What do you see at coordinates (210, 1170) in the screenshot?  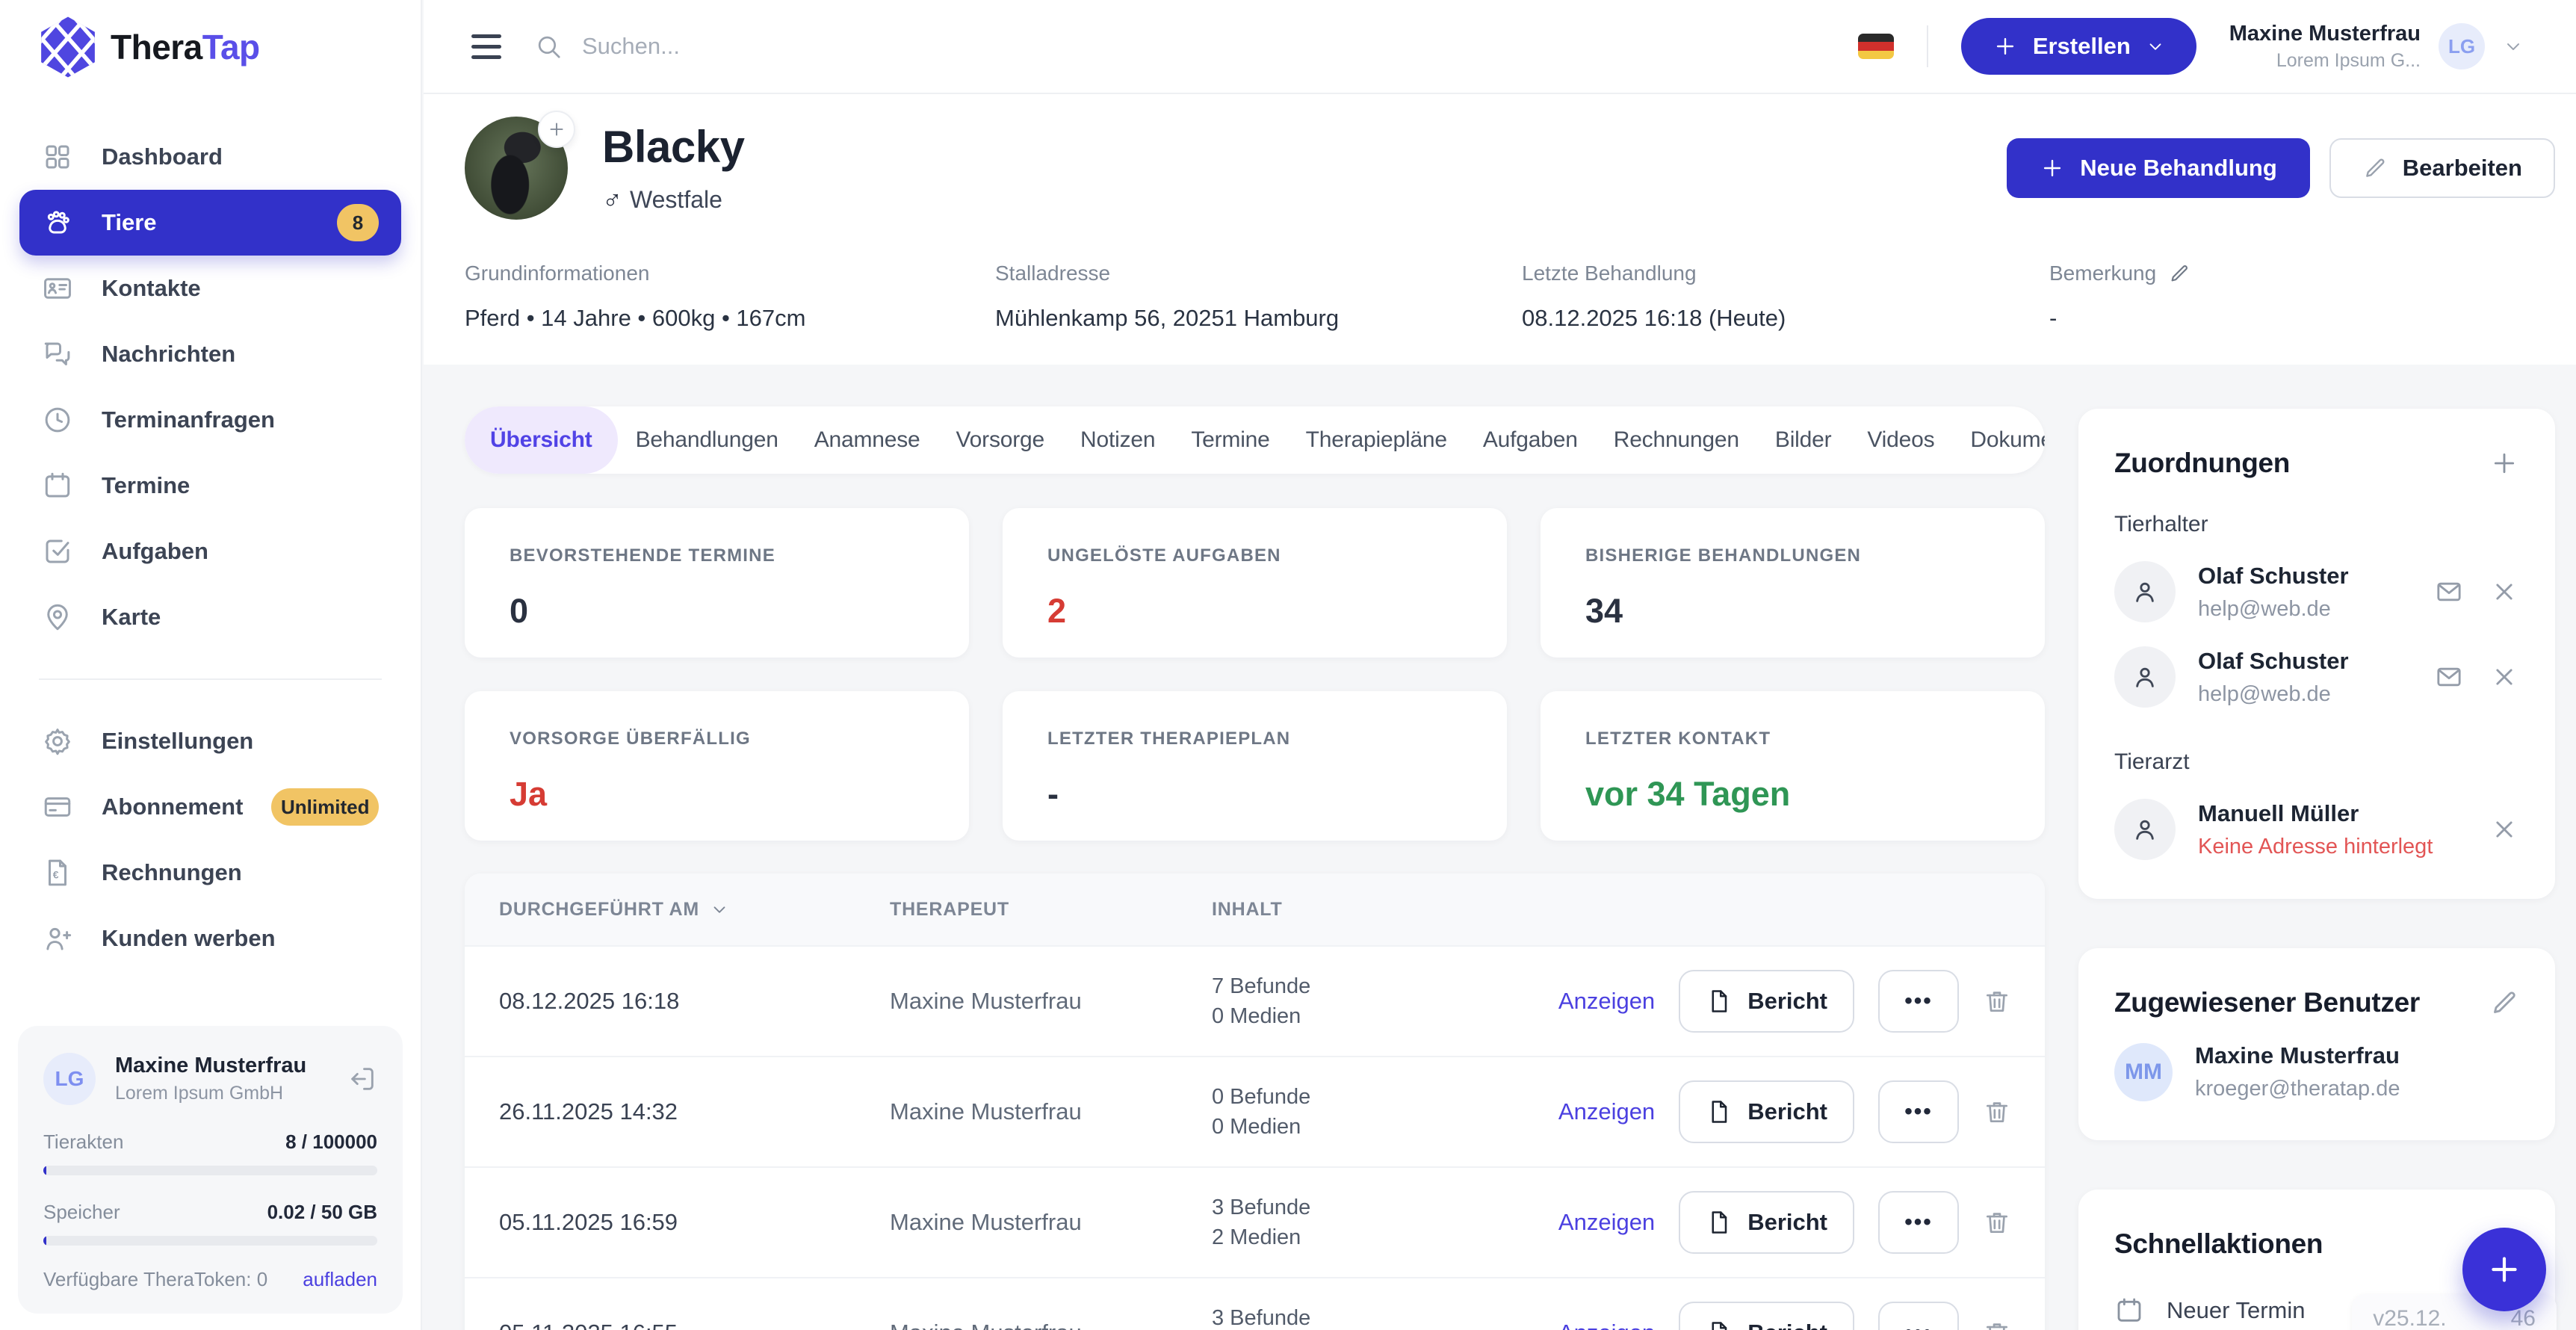 I see `tierakten-progress` at bounding box center [210, 1170].